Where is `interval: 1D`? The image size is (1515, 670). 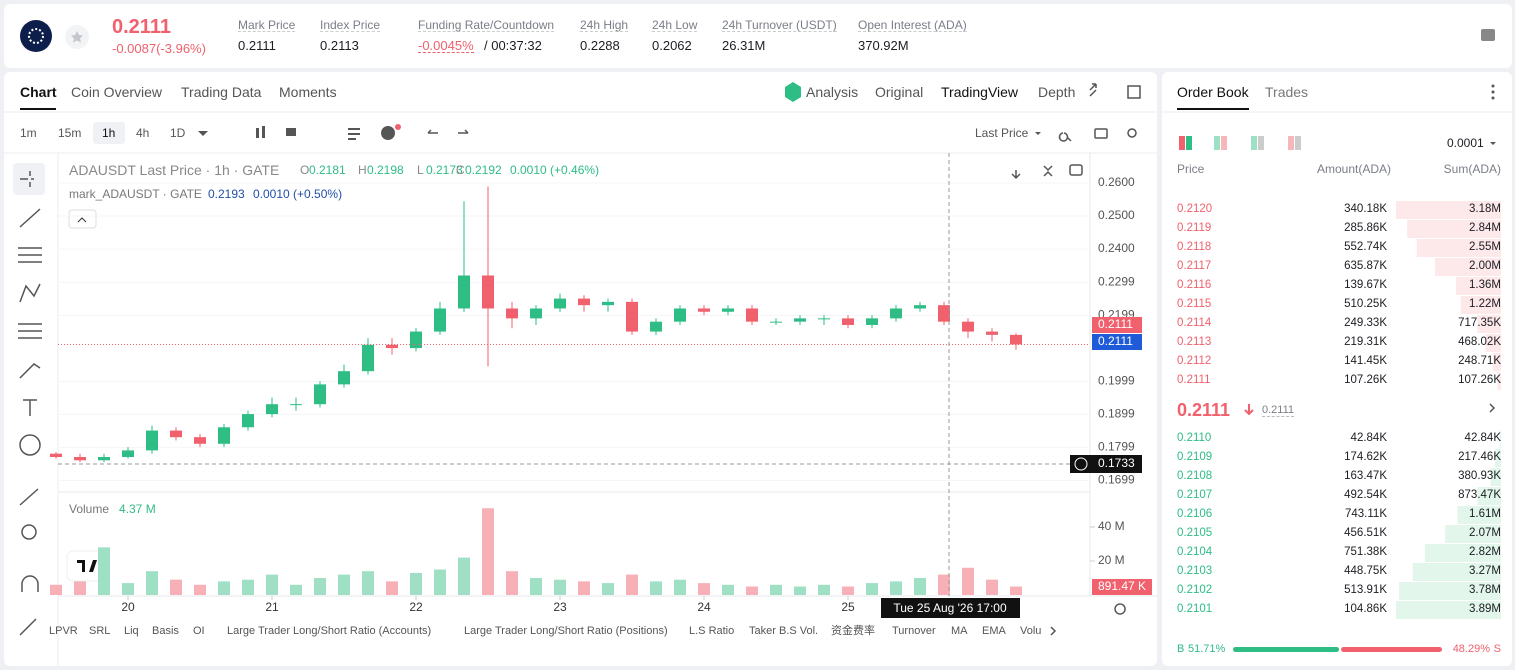
interval: 1D is located at coordinates (178, 133).